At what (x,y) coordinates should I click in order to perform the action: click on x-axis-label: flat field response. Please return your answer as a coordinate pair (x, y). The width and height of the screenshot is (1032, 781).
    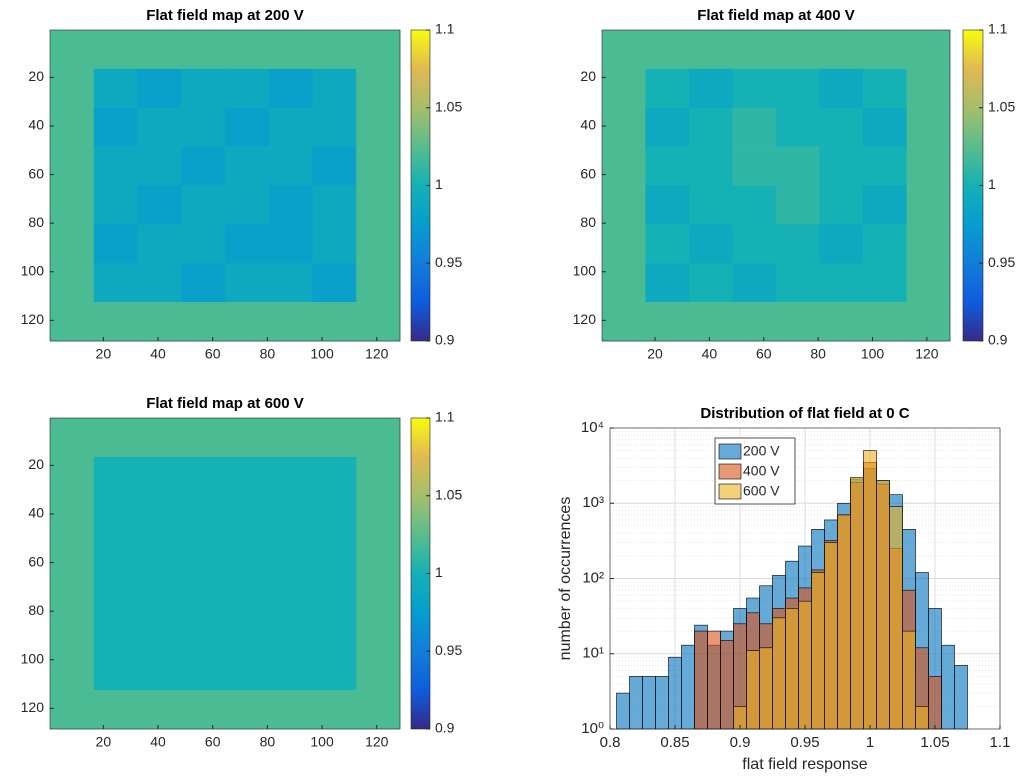
    Looking at the image, I should click on (805, 764).